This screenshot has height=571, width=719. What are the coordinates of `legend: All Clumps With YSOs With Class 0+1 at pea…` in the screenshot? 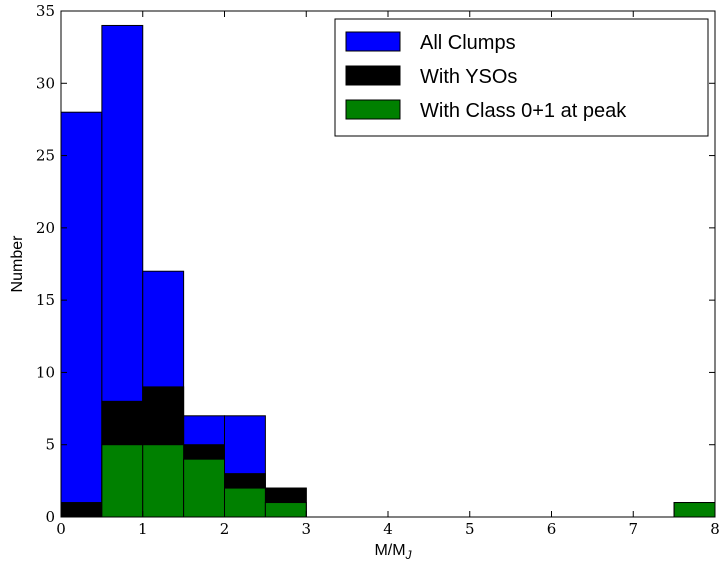 It's located at (521, 77).